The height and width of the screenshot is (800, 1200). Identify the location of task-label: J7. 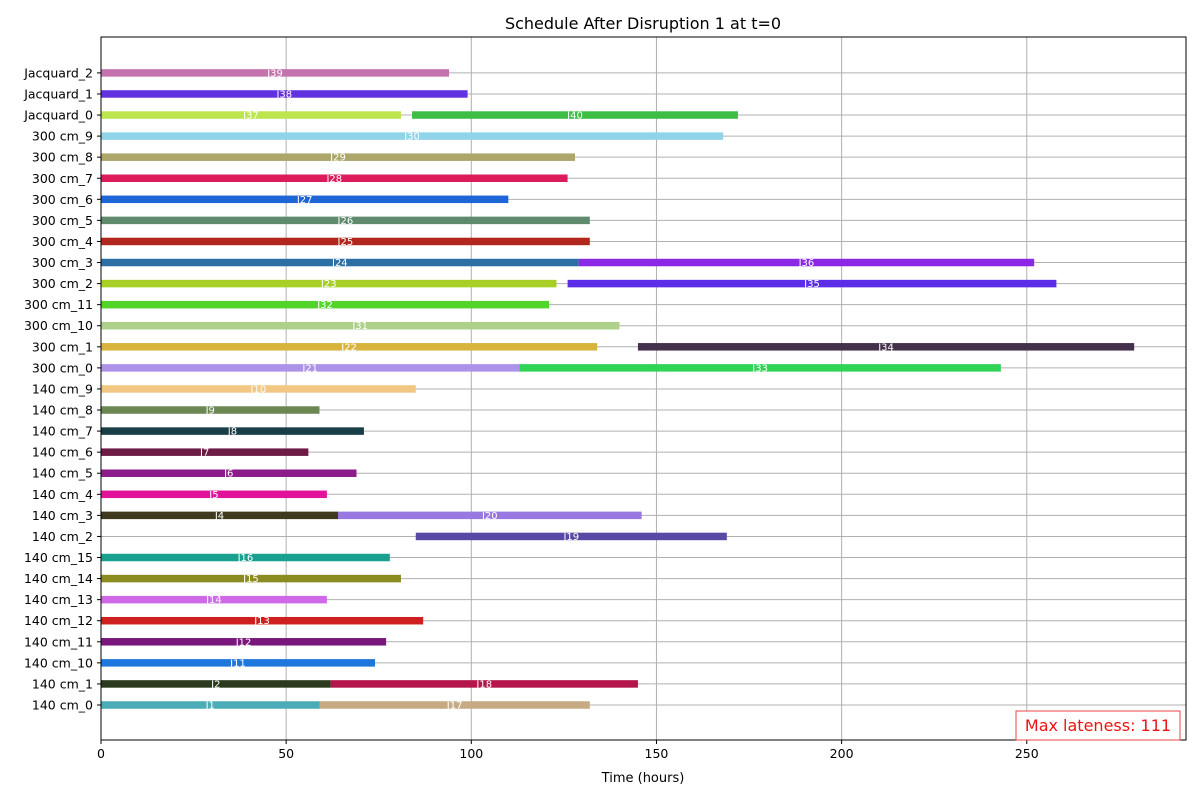
(204, 453).